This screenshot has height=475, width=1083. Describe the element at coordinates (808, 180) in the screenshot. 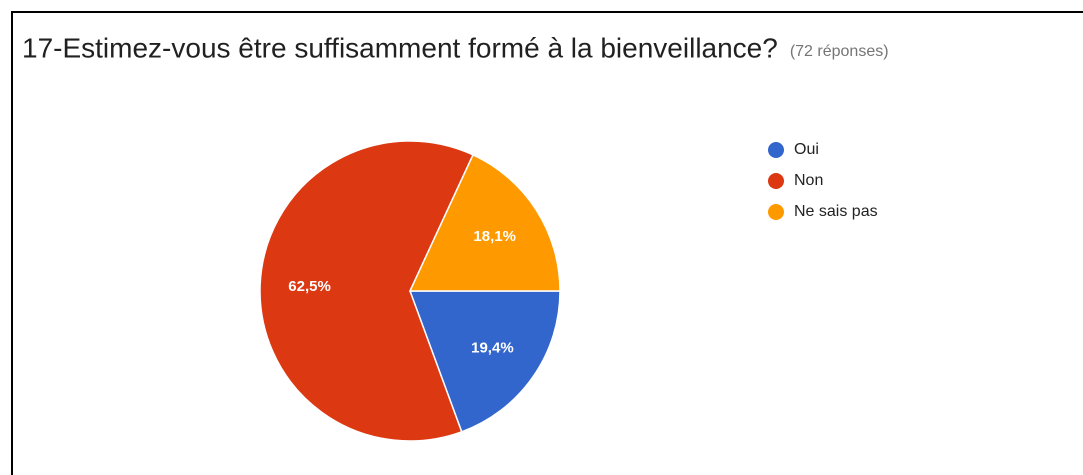

I see `legend-label: Non` at that location.